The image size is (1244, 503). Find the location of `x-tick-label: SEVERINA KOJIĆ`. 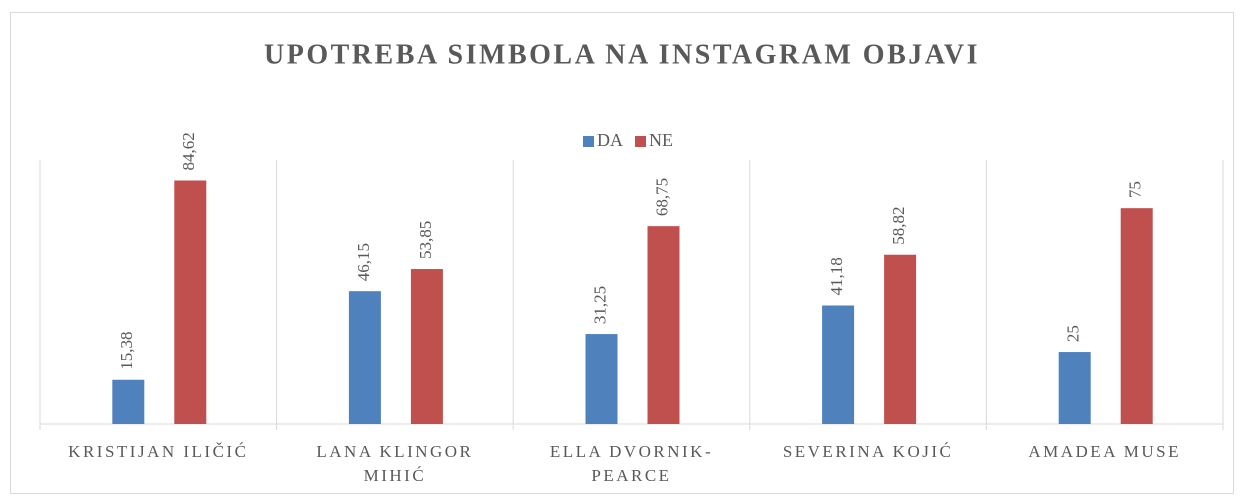

x-tick-label: SEVERINA KOJIĆ is located at coordinates (868, 451).